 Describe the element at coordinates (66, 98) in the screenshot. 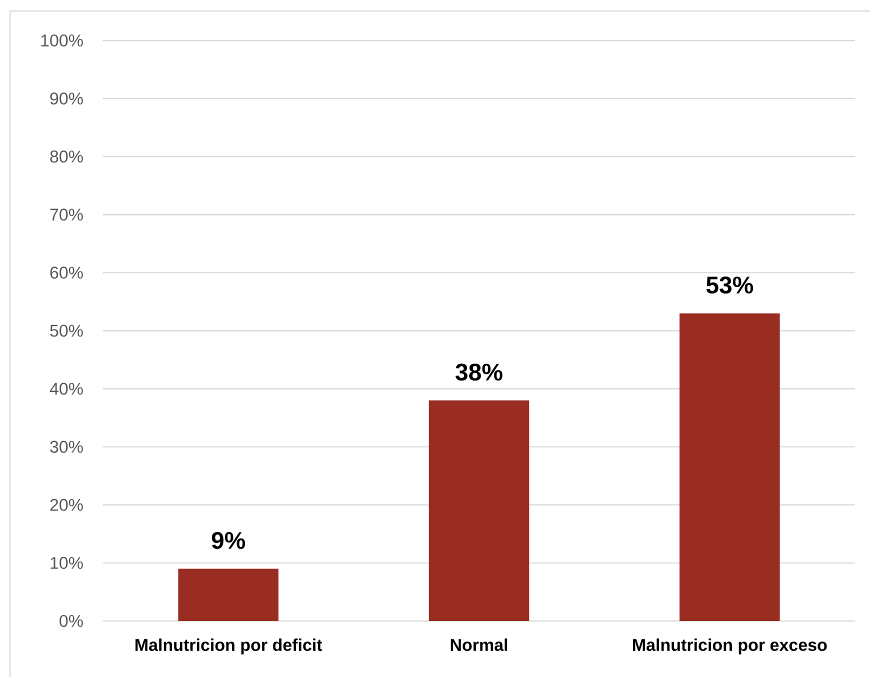

I see `y-tick-label: 90%` at that location.